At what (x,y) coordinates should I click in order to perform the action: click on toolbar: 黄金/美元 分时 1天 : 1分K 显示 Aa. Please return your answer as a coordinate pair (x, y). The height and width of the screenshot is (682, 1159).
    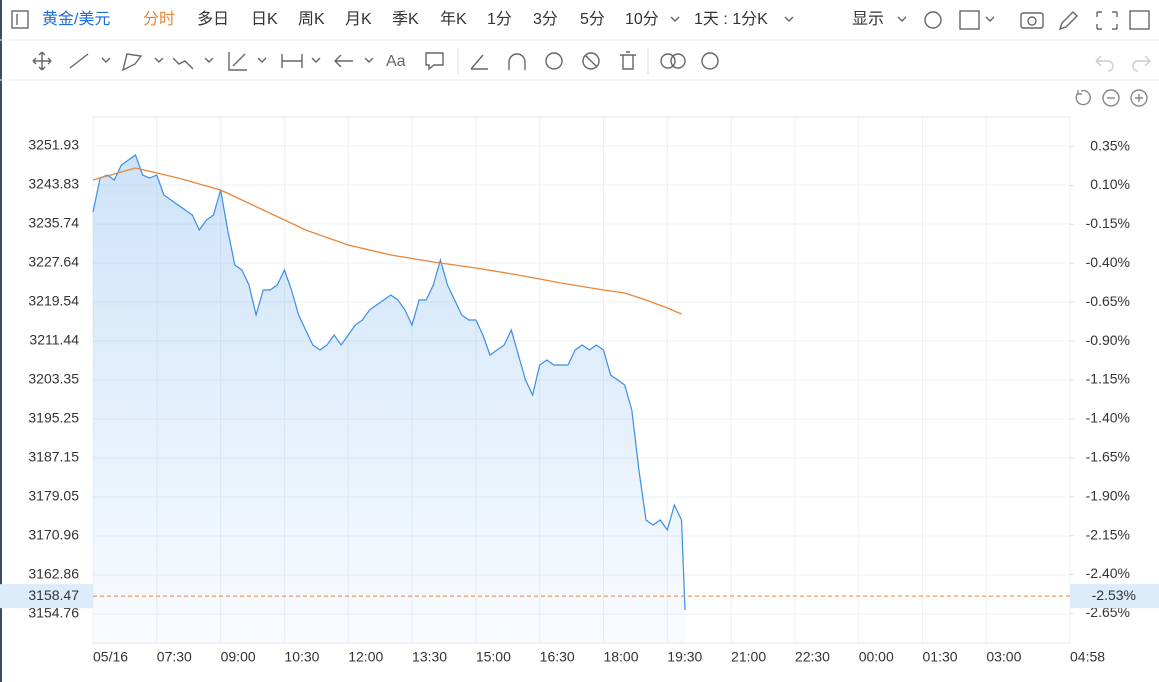
    Looking at the image, I should click on (579, 58).